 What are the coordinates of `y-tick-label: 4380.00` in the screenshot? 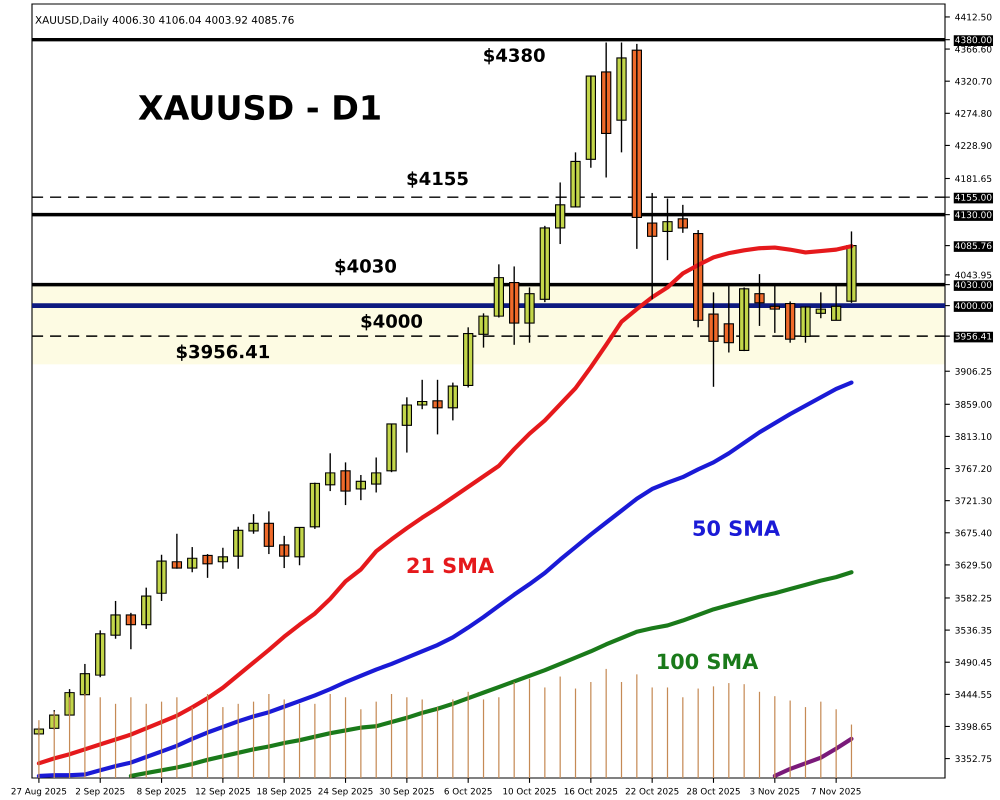 It's located at (973, 40).